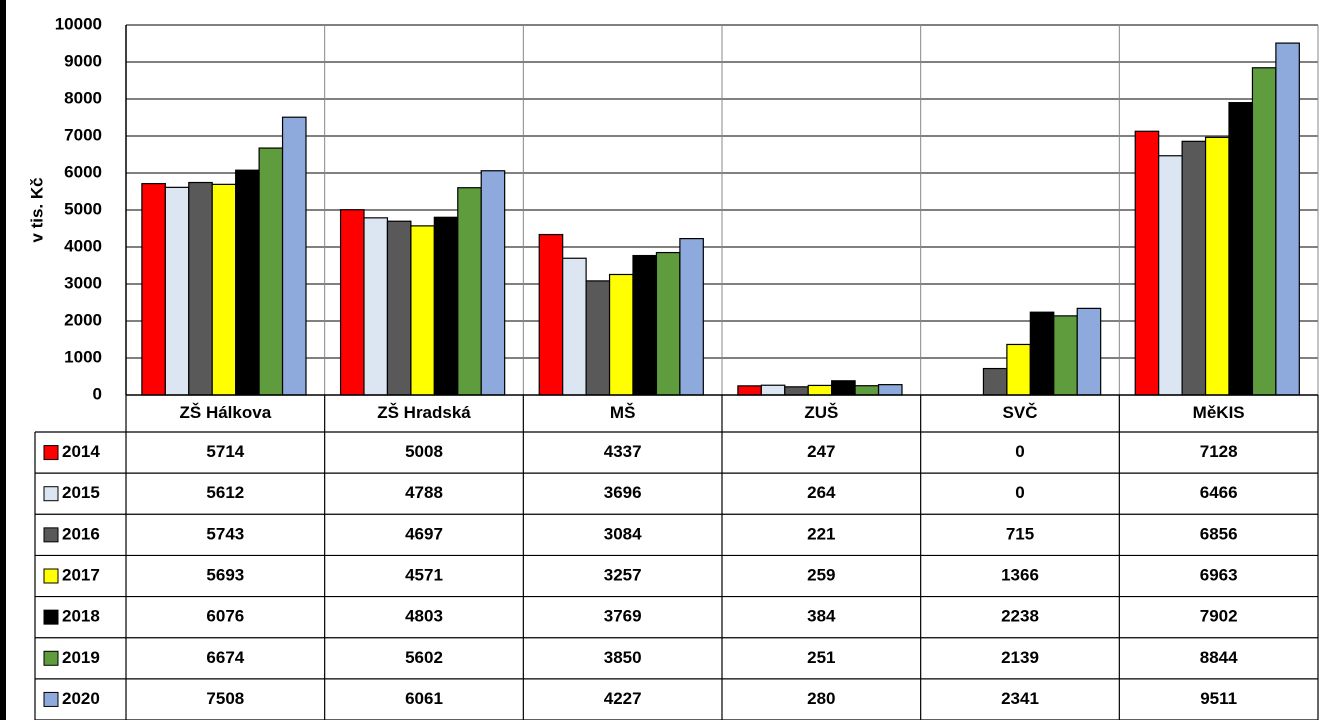 This screenshot has height=720, width=1320. I want to click on y-tick-label: 2000, so click(83, 319).